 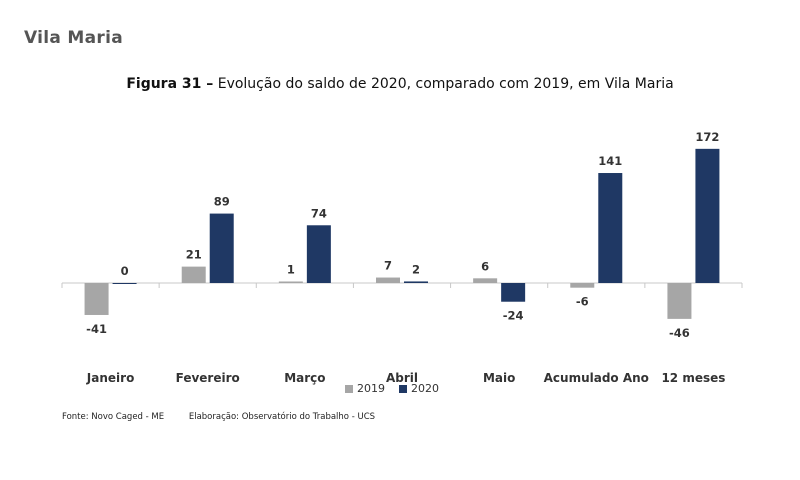 I want to click on data-label-2019-3: 7, so click(x=388, y=266).